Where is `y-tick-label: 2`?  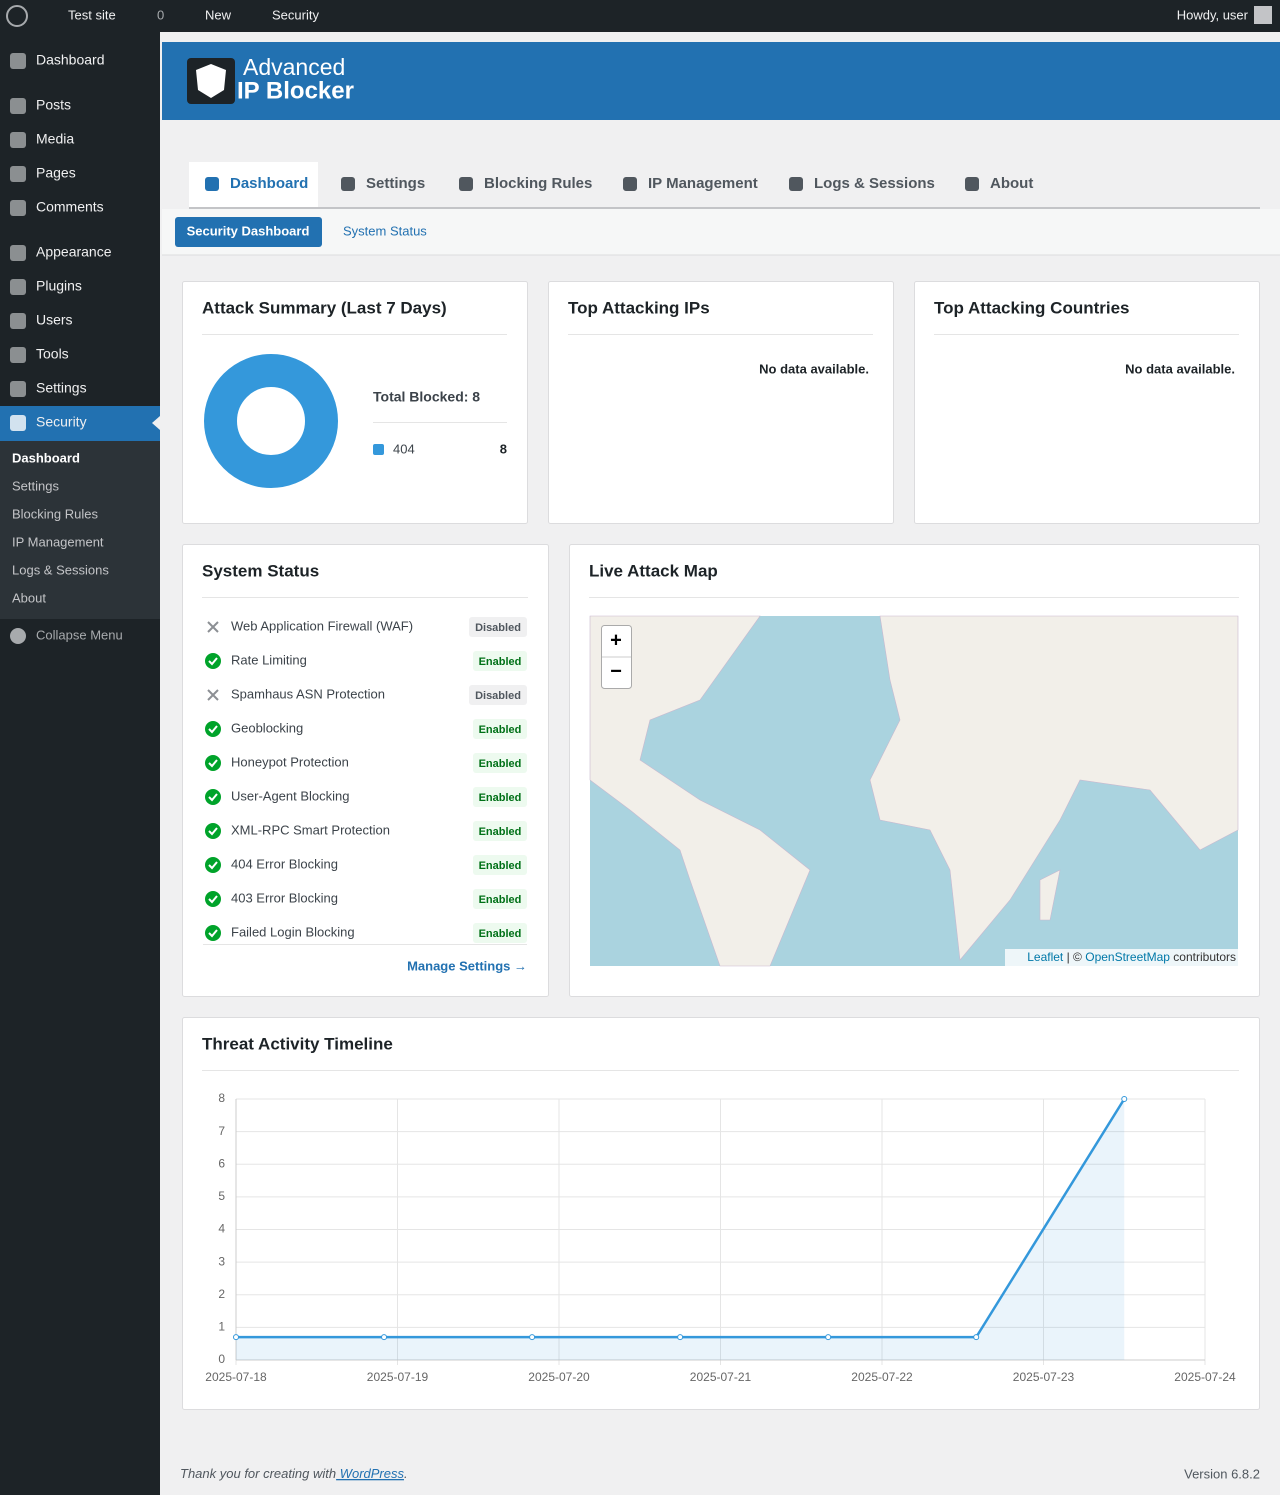 y-tick-label: 2 is located at coordinates (221, 1294).